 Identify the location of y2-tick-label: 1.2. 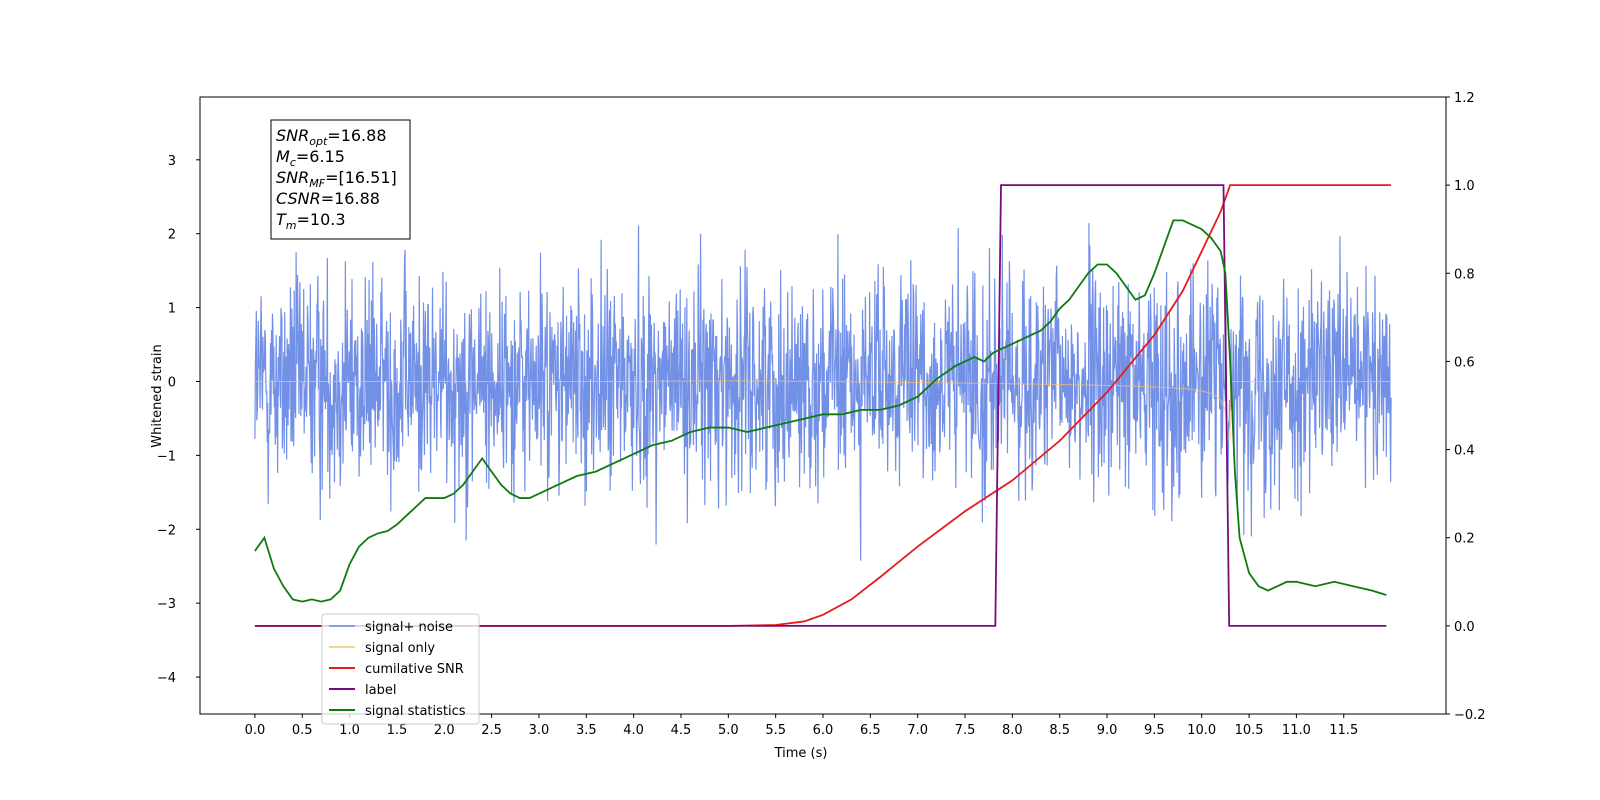
(1464, 98).